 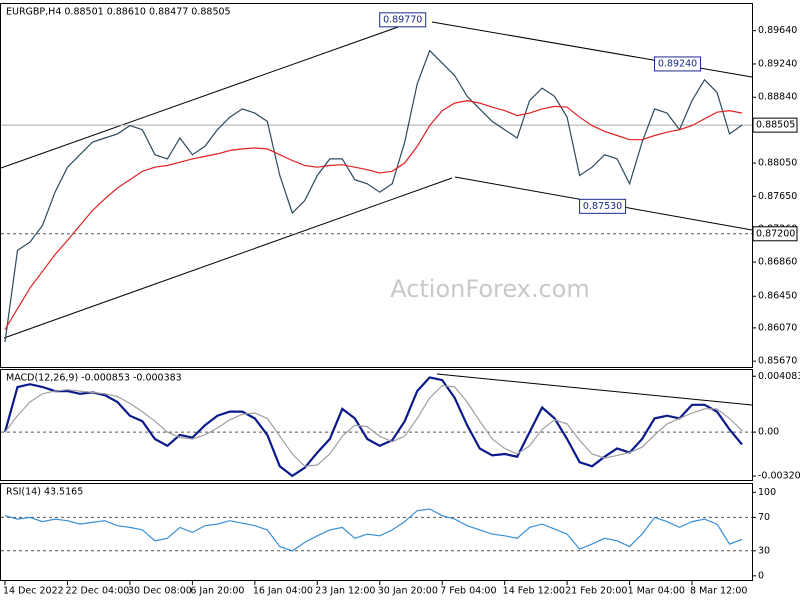 I want to click on x-tick-label: 30 Dec 08:00, so click(x=160, y=591).